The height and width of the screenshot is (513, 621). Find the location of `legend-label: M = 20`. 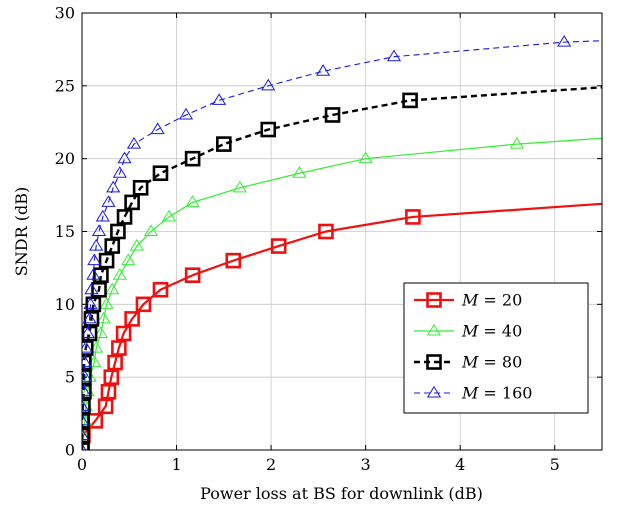

legend-label: M = 20 is located at coordinates (491, 300).